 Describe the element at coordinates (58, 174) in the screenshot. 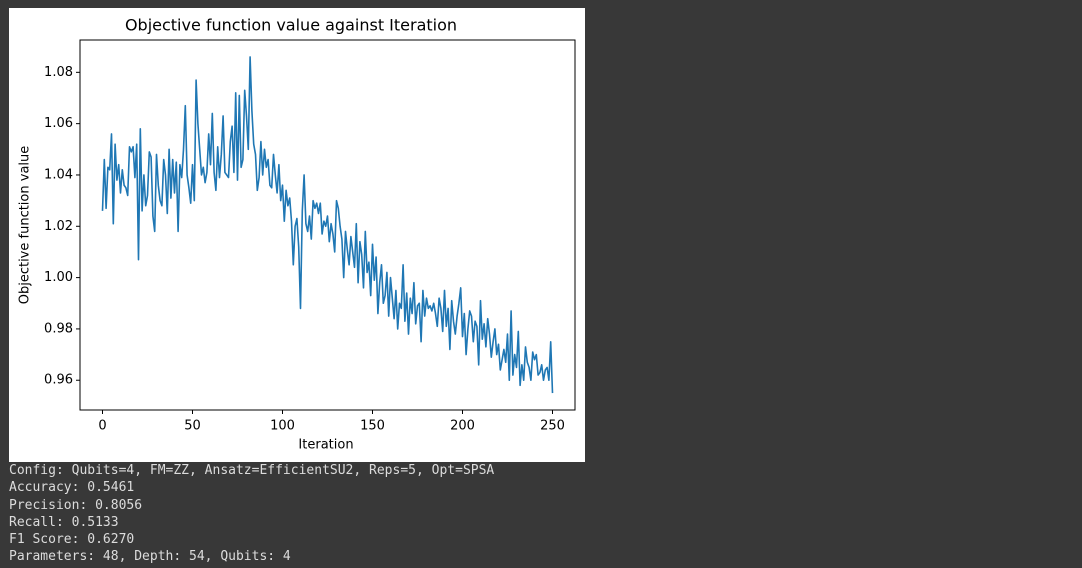

I see `y-tick-label: 1.04` at that location.